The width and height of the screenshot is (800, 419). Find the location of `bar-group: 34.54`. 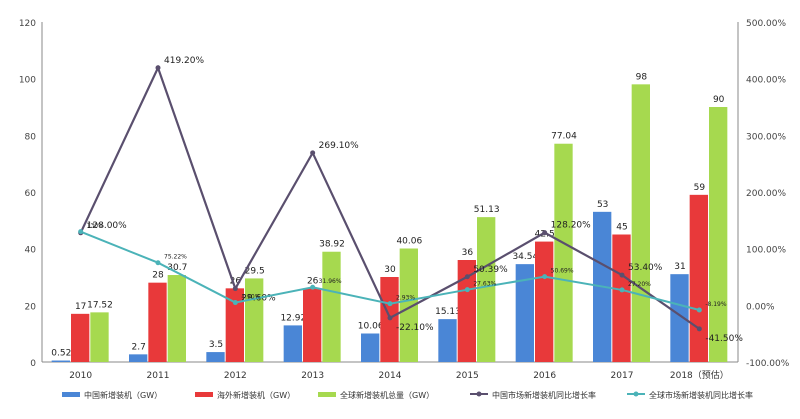

bar-group: 34.54 is located at coordinates (525, 307).